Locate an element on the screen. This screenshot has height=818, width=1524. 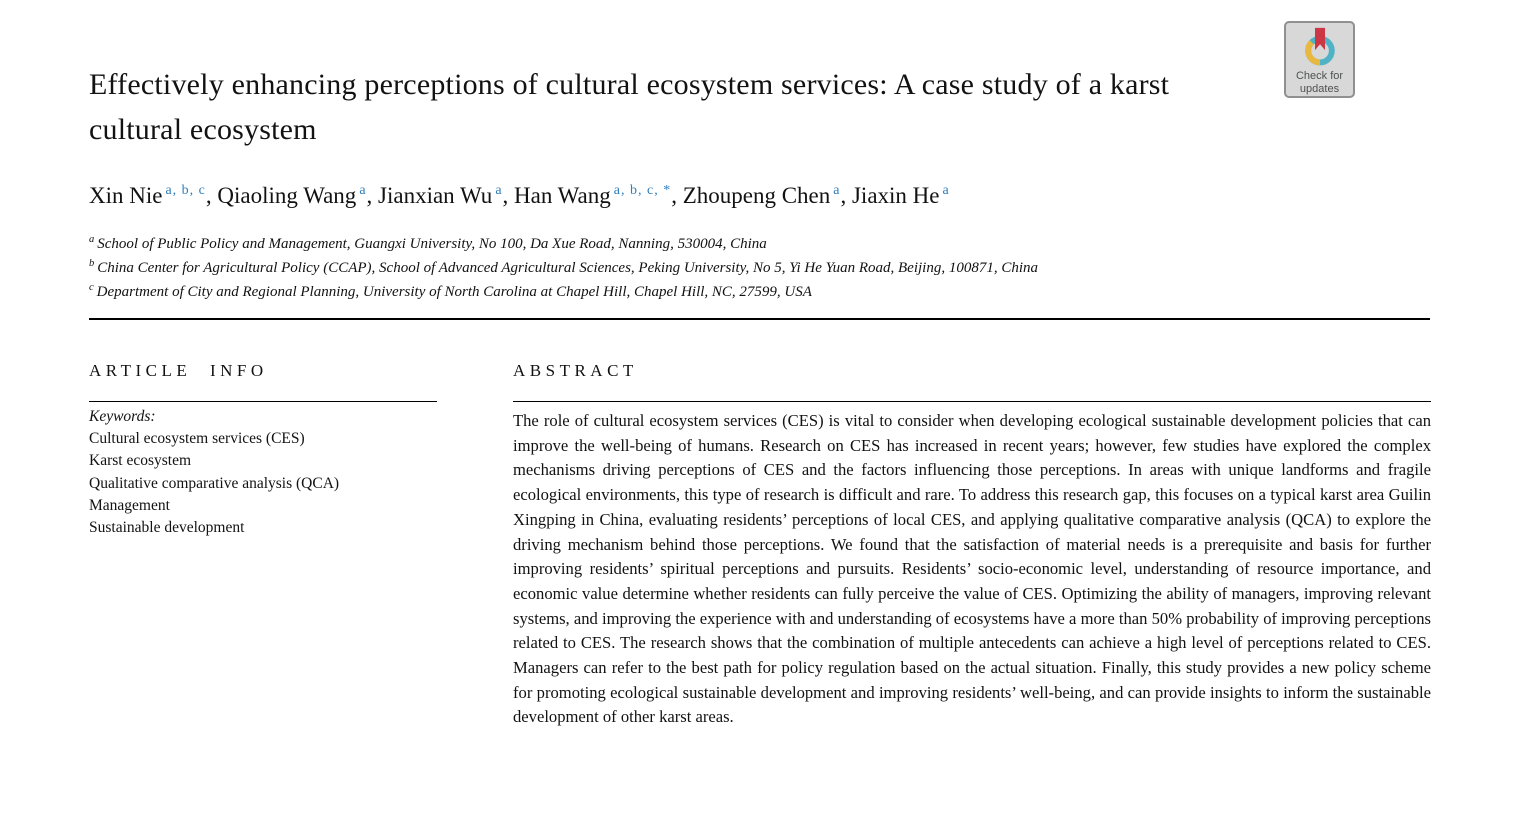
abstract-underline is located at coordinates (972, 401).